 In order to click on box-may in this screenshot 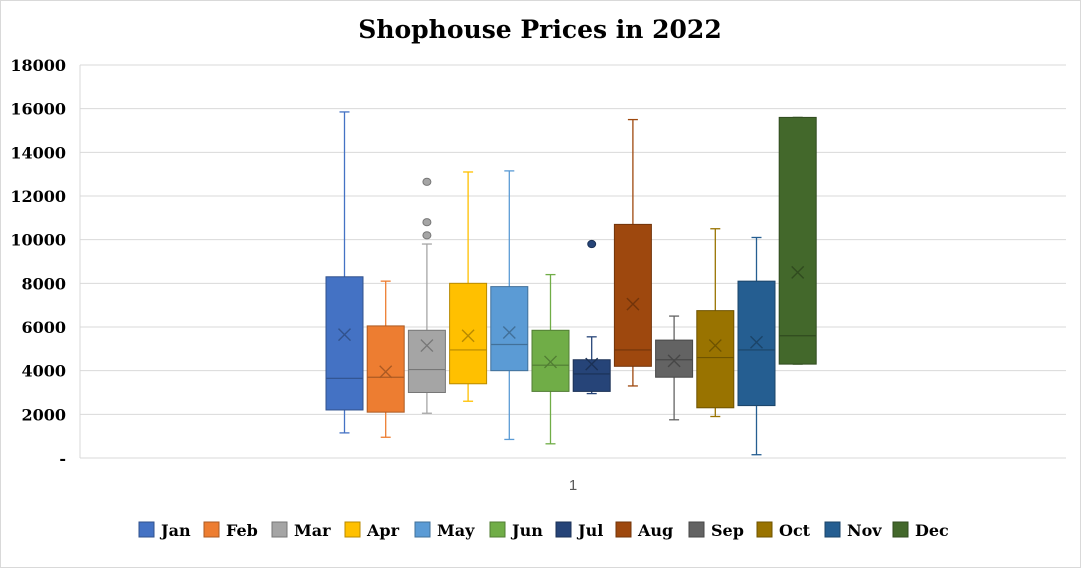, I will do `click(509, 305)`.